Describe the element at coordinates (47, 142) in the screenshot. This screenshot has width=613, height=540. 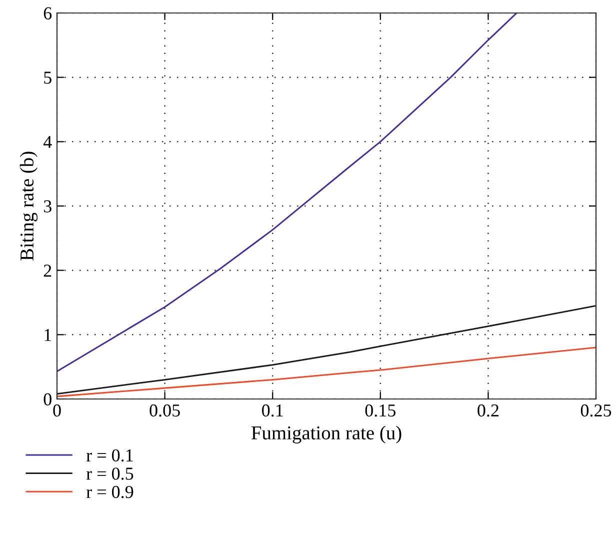
I see `y-tick-label: 4` at that location.